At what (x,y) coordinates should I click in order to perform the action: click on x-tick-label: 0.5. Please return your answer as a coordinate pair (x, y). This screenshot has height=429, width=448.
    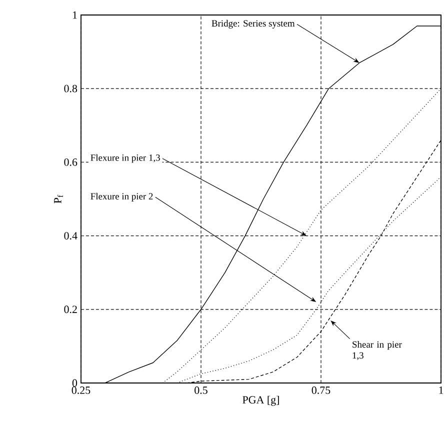
    Looking at the image, I should click on (201, 390).